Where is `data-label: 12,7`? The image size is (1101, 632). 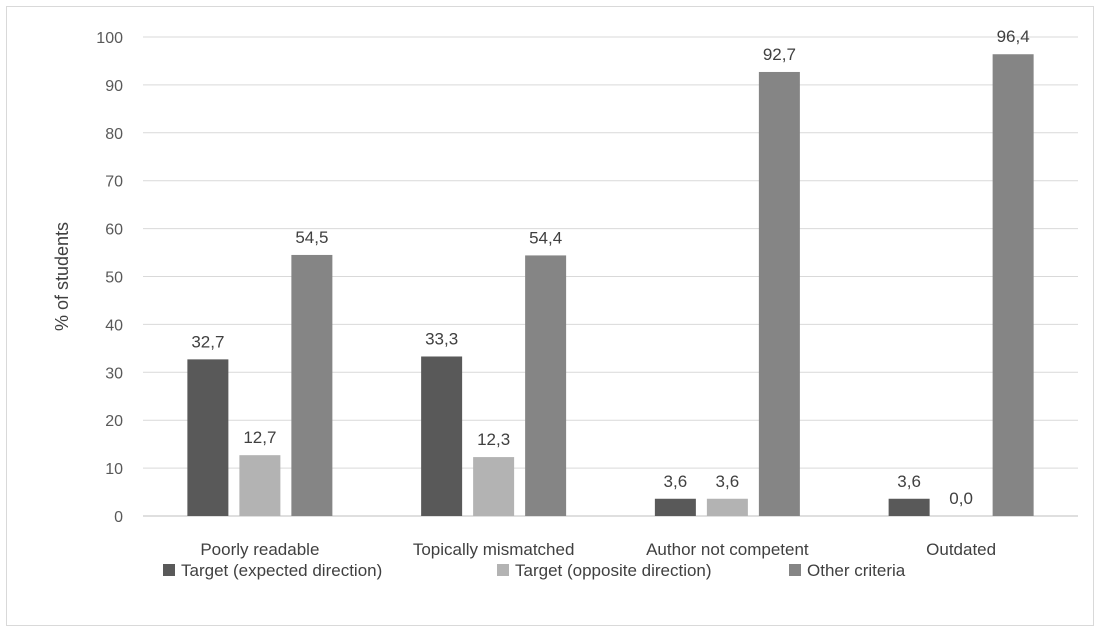
data-label: 12,7 is located at coordinates (259, 437).